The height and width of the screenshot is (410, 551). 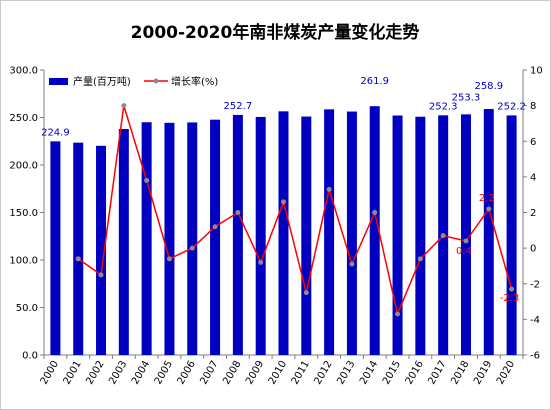 What do you see at coordinates (124, 106) in the screenshot?
I see `point-2003` at bounding box center [124, 106].